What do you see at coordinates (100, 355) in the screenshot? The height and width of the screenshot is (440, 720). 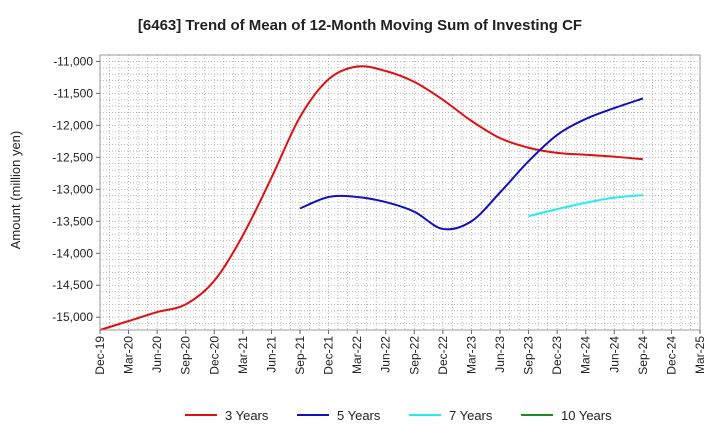 I see `x-tick-label: Dec-19` at bounding box center [100, 355].